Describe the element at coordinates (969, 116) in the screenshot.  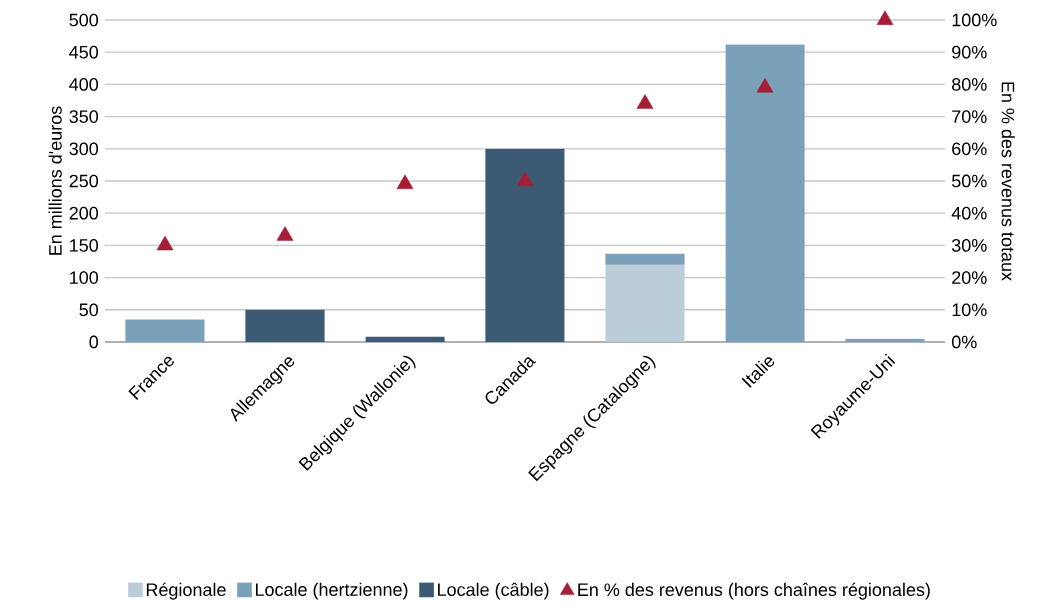
I see `y2-tick-label: 70%` at that location.